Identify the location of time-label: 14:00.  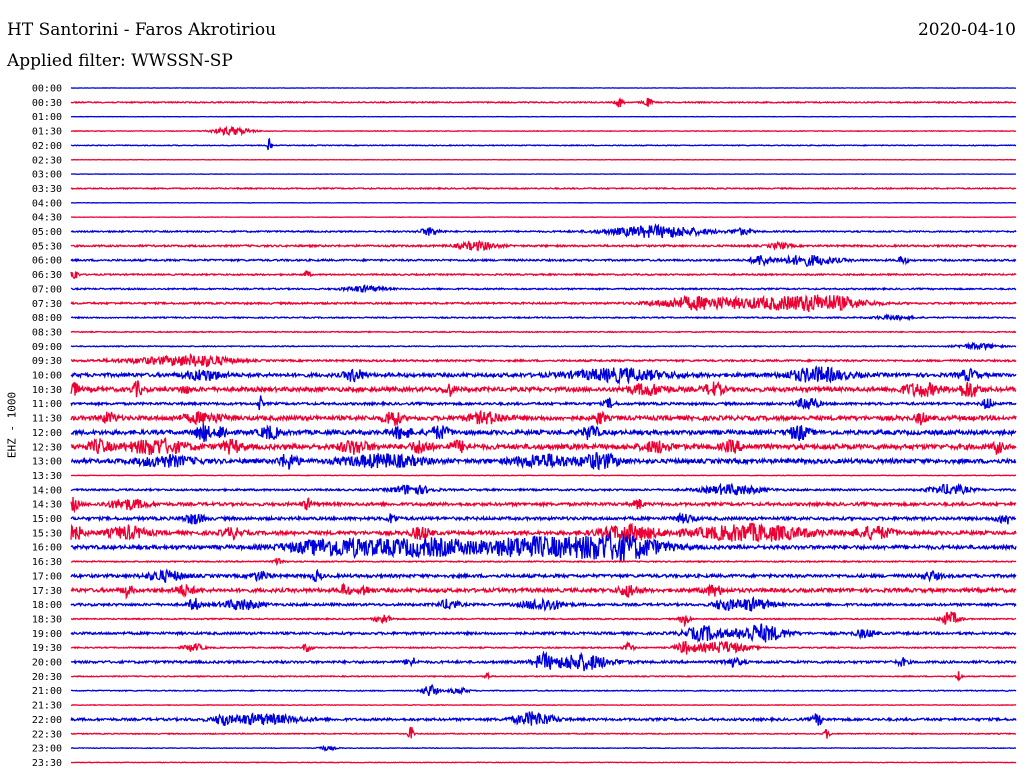
(47, 490).